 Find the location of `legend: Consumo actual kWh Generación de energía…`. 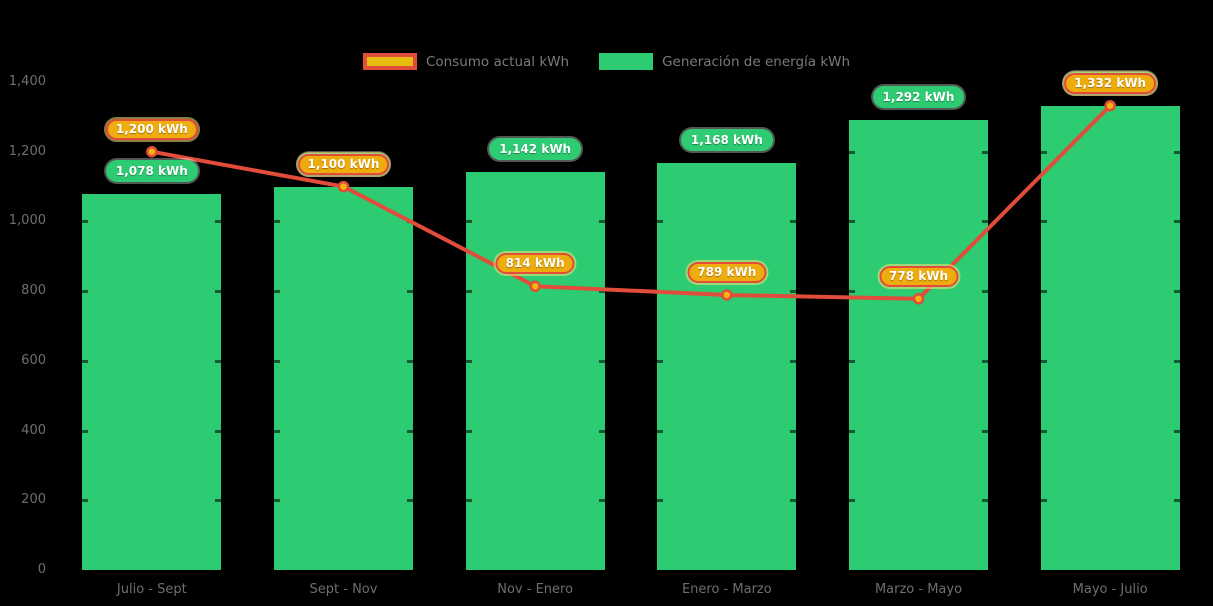

legend: Consumo actual kWh Generación de energía… is located at coordinates (606, 61).